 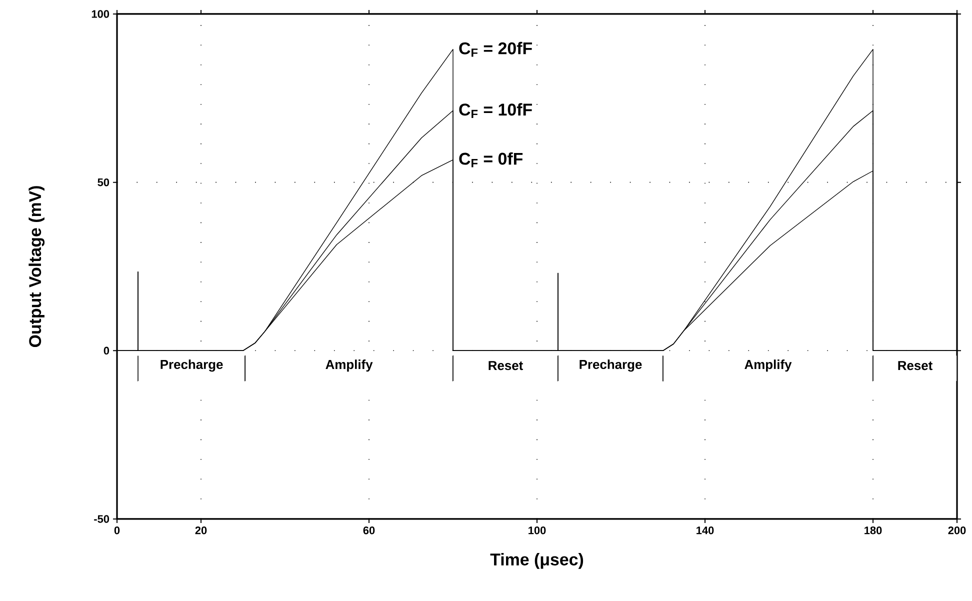 What do you see at coordinates (957, 530) in the screenshot?
I see `x-tick-label: 200` at bounding box center [957, 530].